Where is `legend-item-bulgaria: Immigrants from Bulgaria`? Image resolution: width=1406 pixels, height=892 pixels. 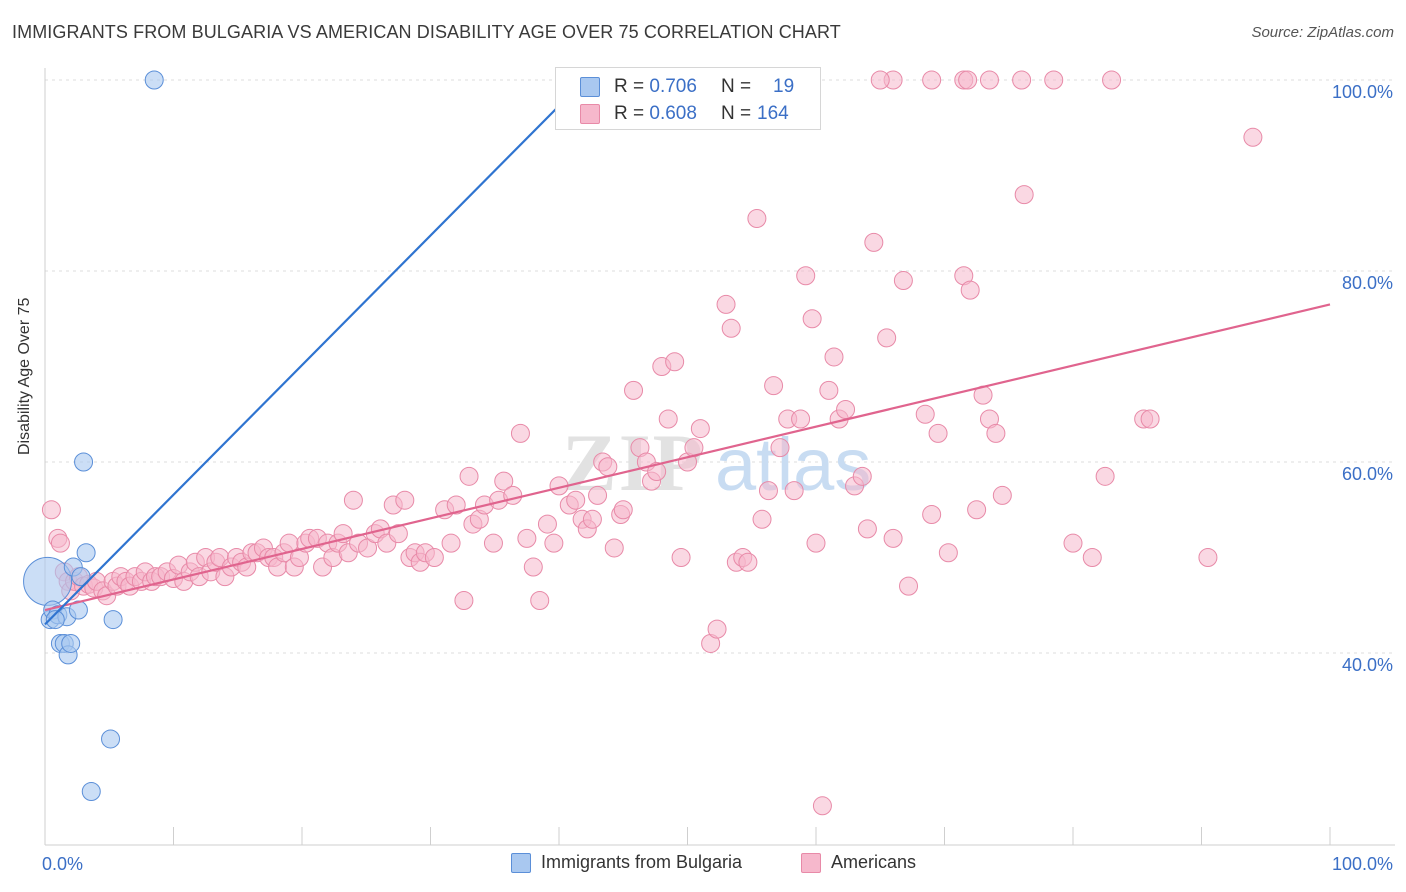 legend-item-bulgaria: Immigrants from Bulgaria is located at coordinates (626, 862).